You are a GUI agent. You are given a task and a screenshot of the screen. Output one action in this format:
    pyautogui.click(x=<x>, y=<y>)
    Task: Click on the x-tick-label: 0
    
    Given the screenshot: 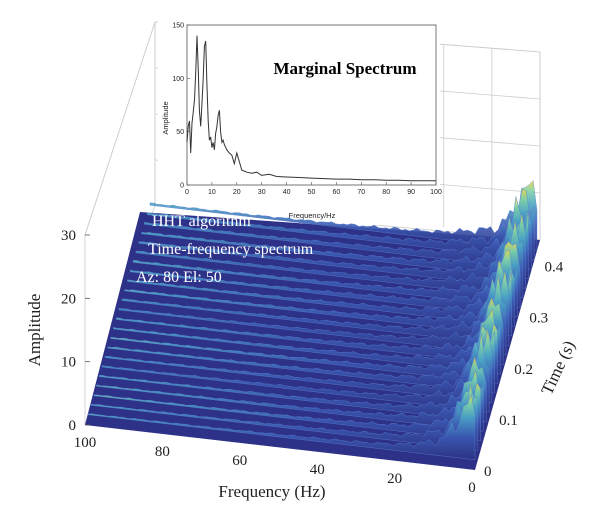 What is the action you would take?
    pyautogui.click(x=472, y=488)
    